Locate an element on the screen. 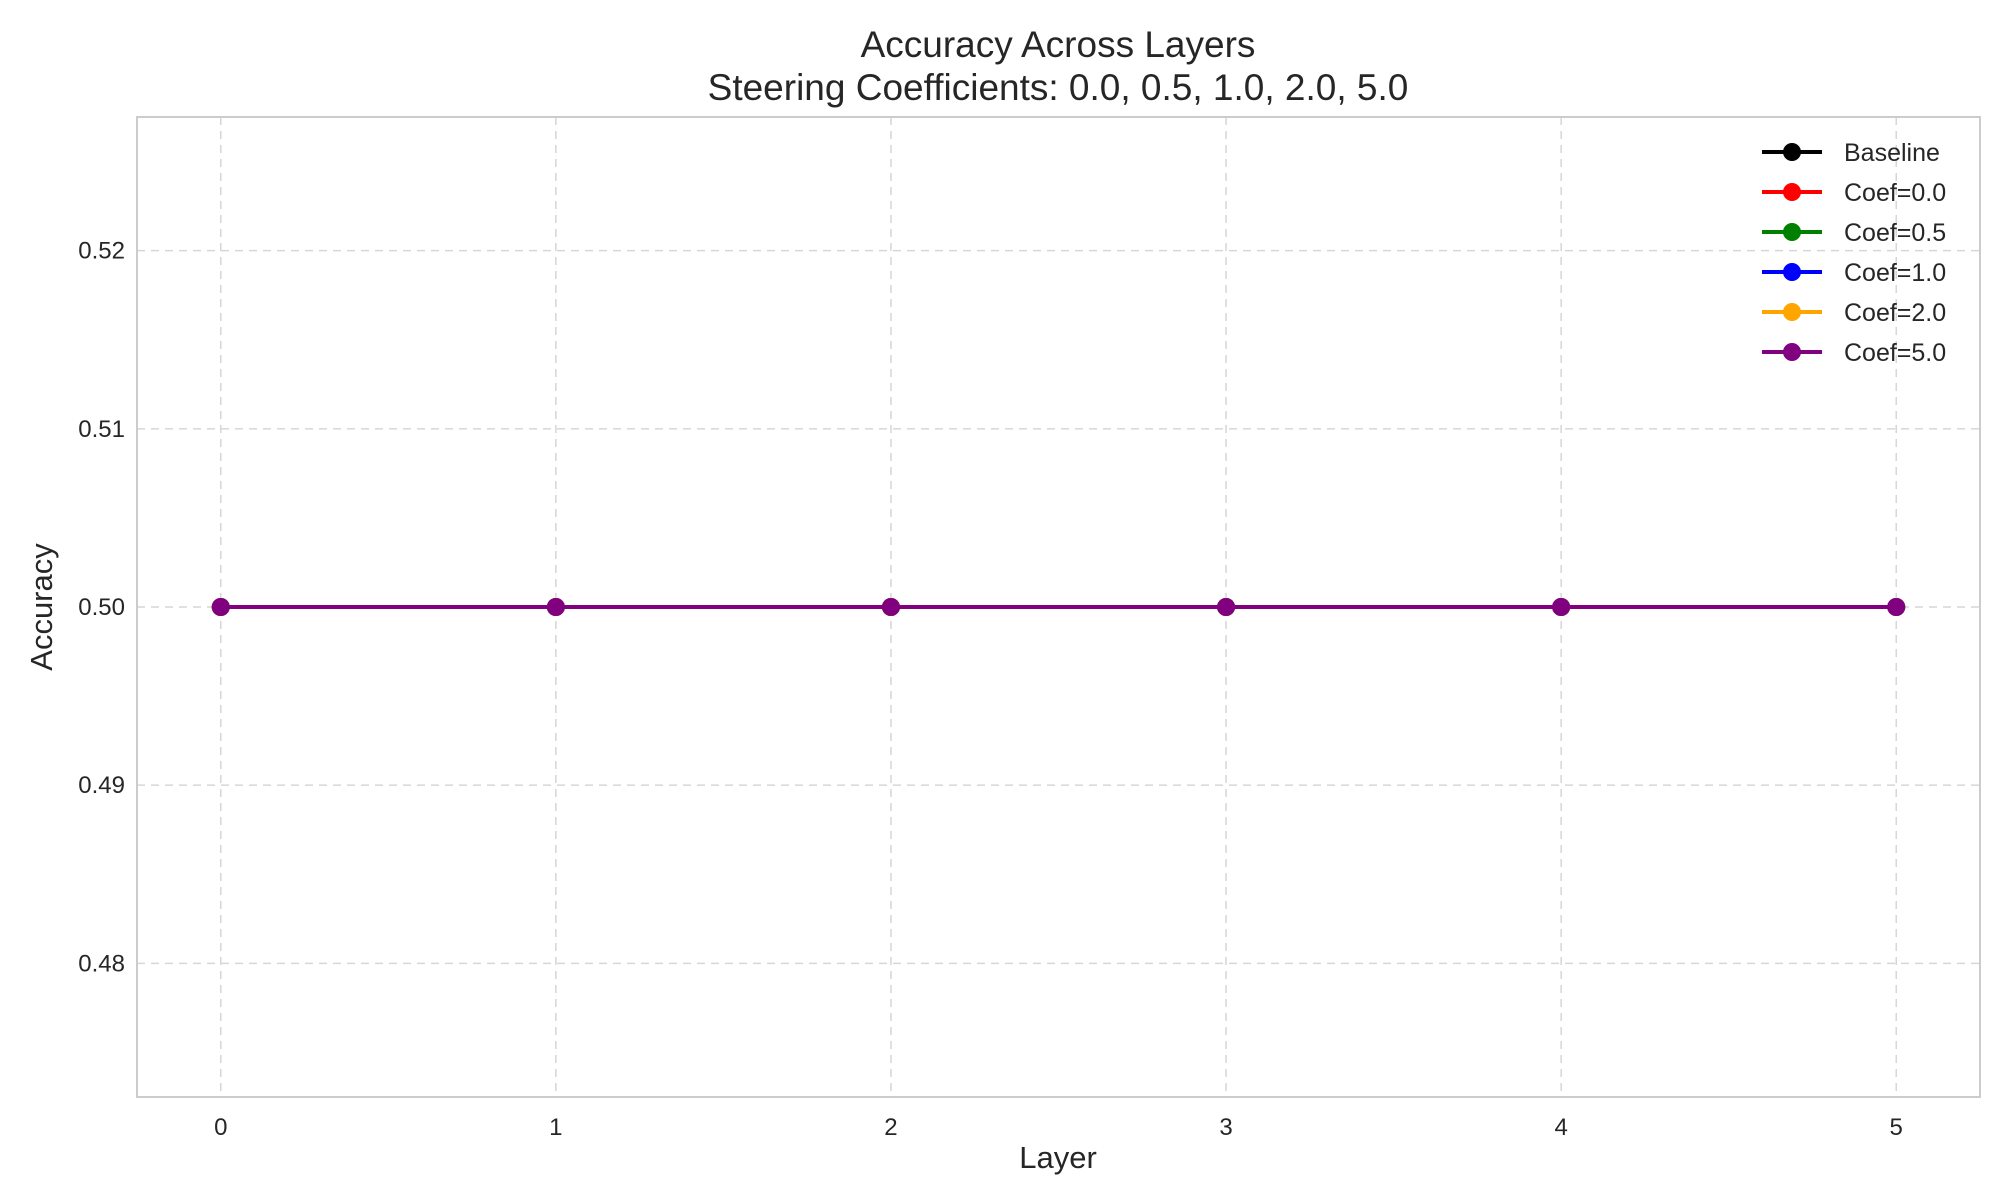 The image size is (2000, 1200). legend-entry: Coef=2.0 is located at coordinates (1854, 313).